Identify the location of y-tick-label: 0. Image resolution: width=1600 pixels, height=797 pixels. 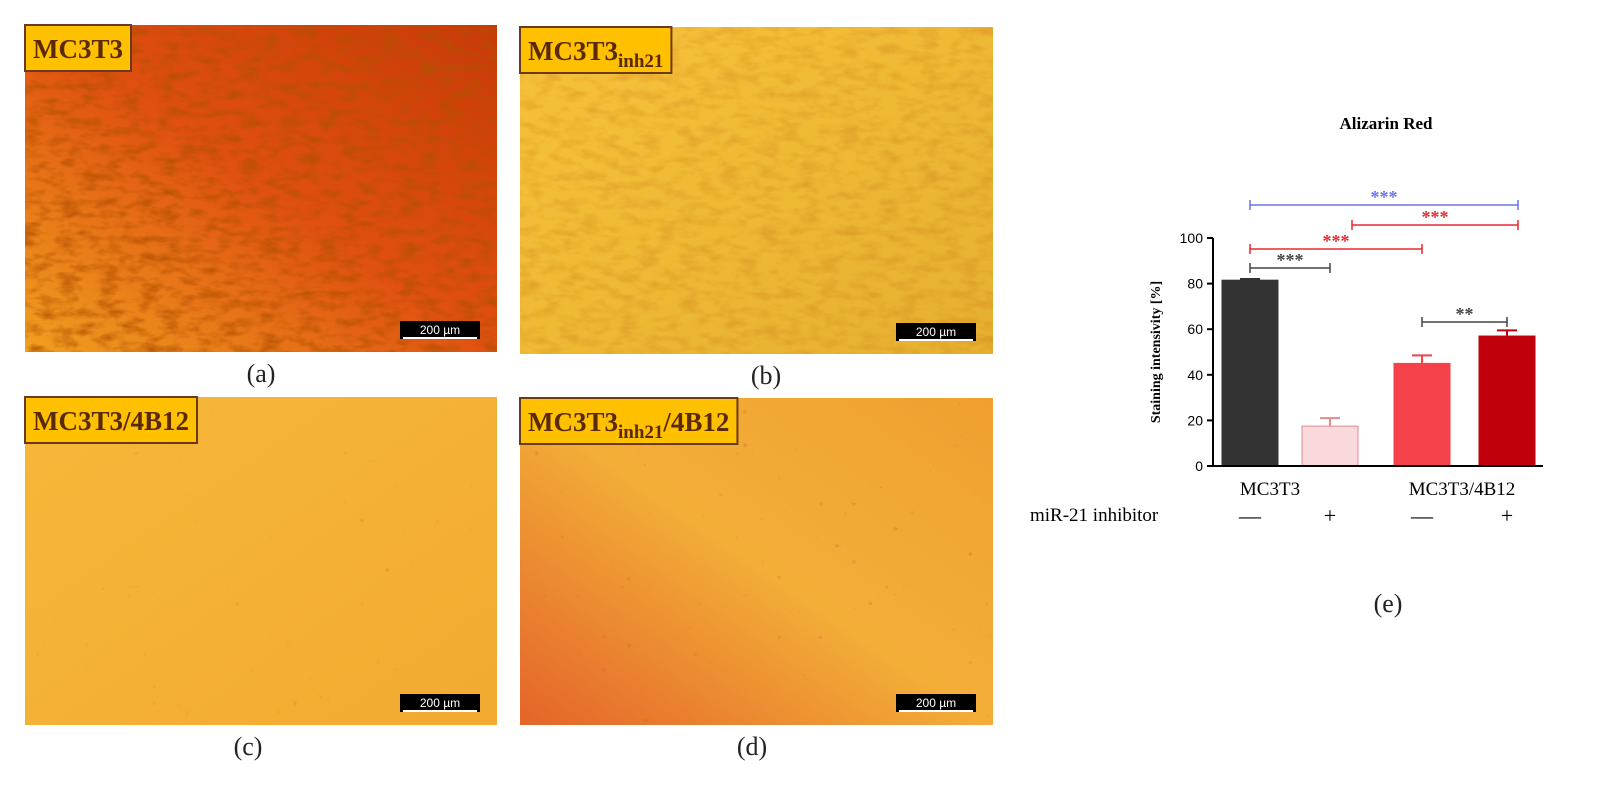
(1199, 466).